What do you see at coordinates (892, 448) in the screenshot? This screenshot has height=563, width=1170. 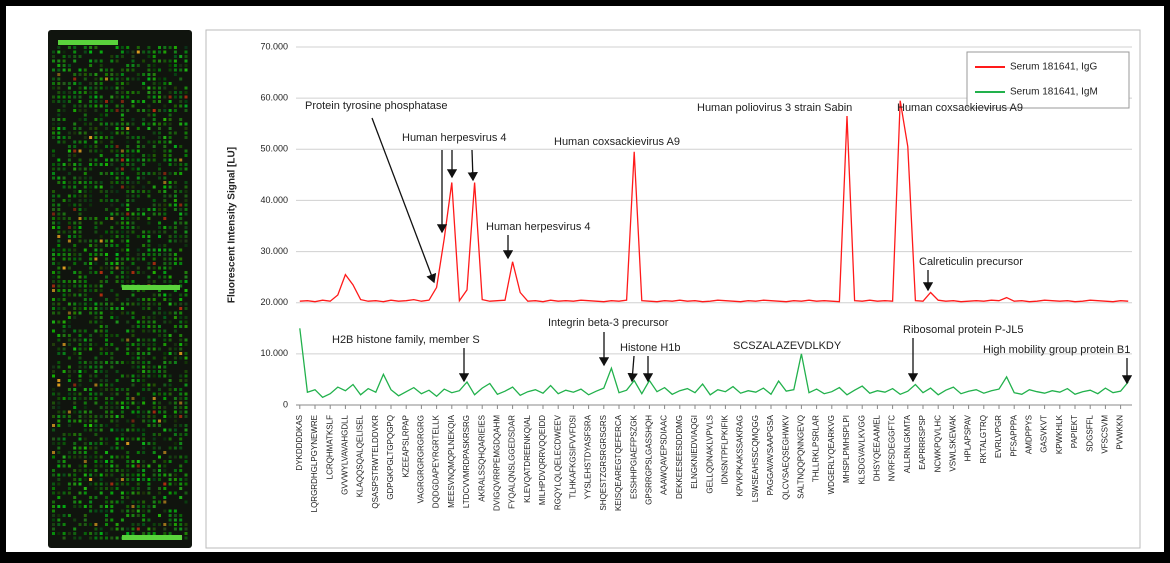 I see `x-tick-label: NVRFSDEGGFTC` at bounding box center [892, 448].